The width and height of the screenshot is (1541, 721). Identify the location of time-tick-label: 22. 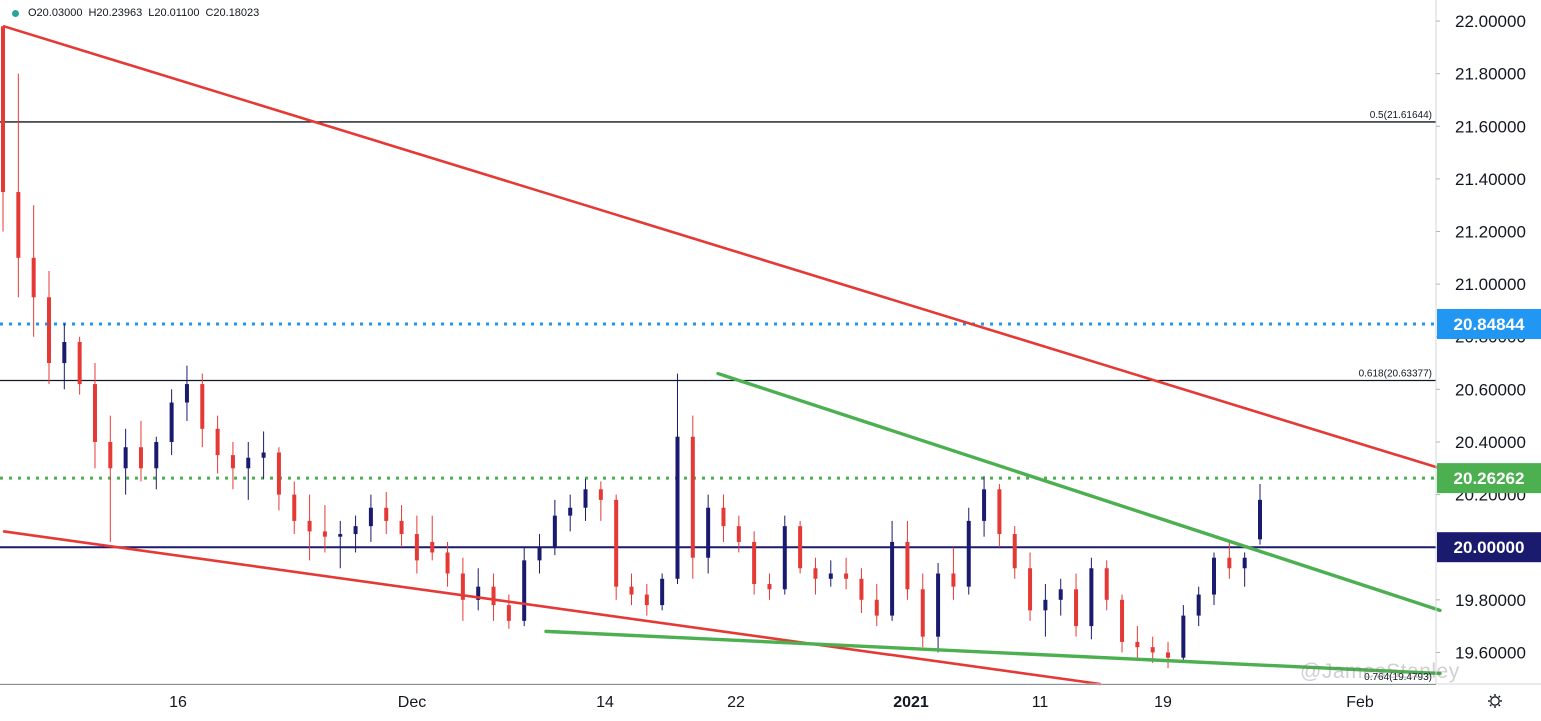
(736, 702).